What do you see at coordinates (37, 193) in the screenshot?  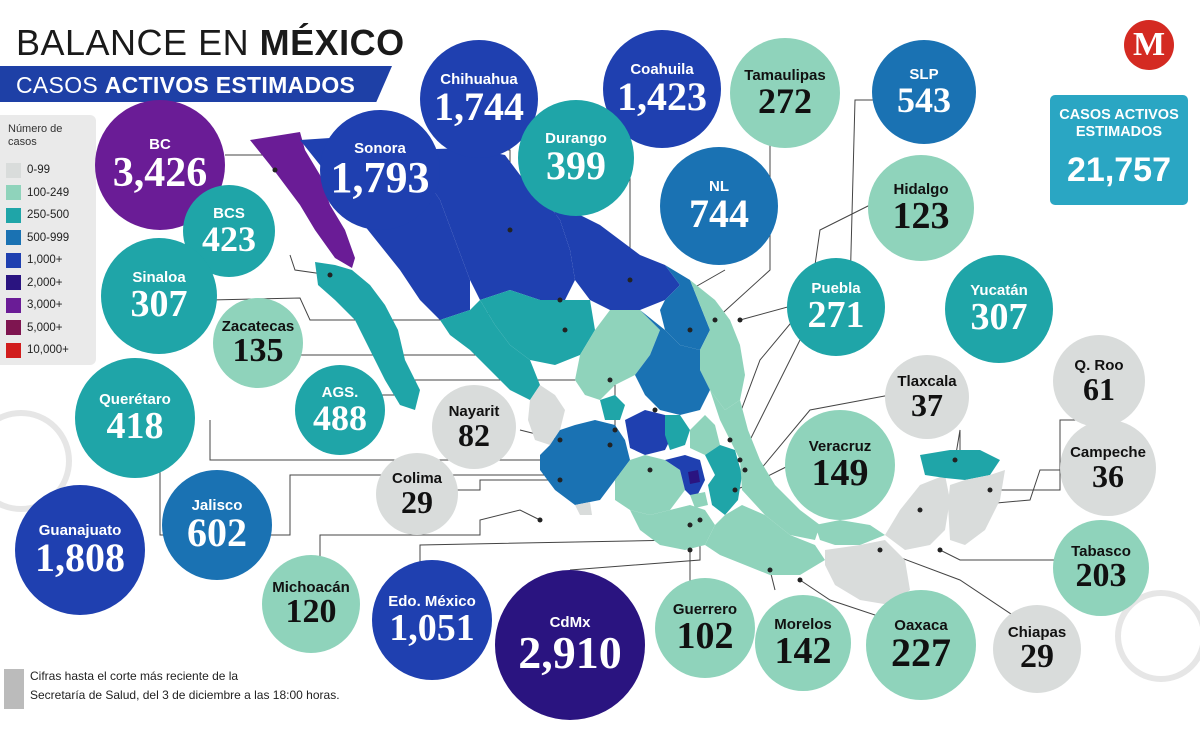 I see `legend-item: 100-249` at bounding box center [37, 193].